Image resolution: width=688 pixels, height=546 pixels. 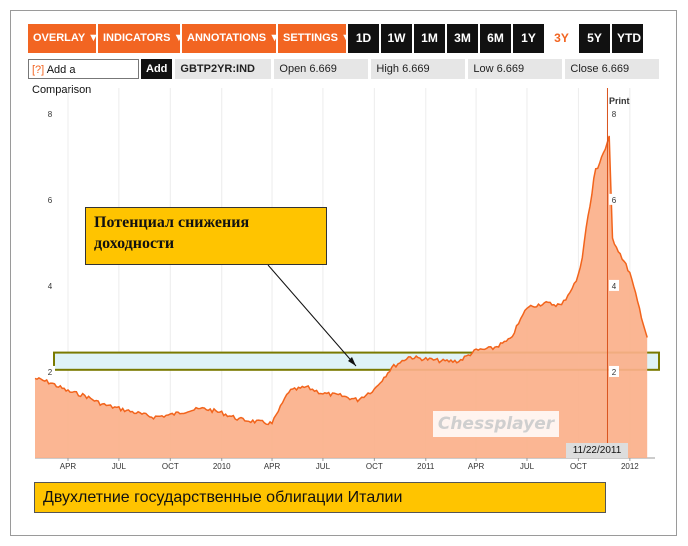 I want to click on y-tick-label-left: 8, so click(x=50, y=114).